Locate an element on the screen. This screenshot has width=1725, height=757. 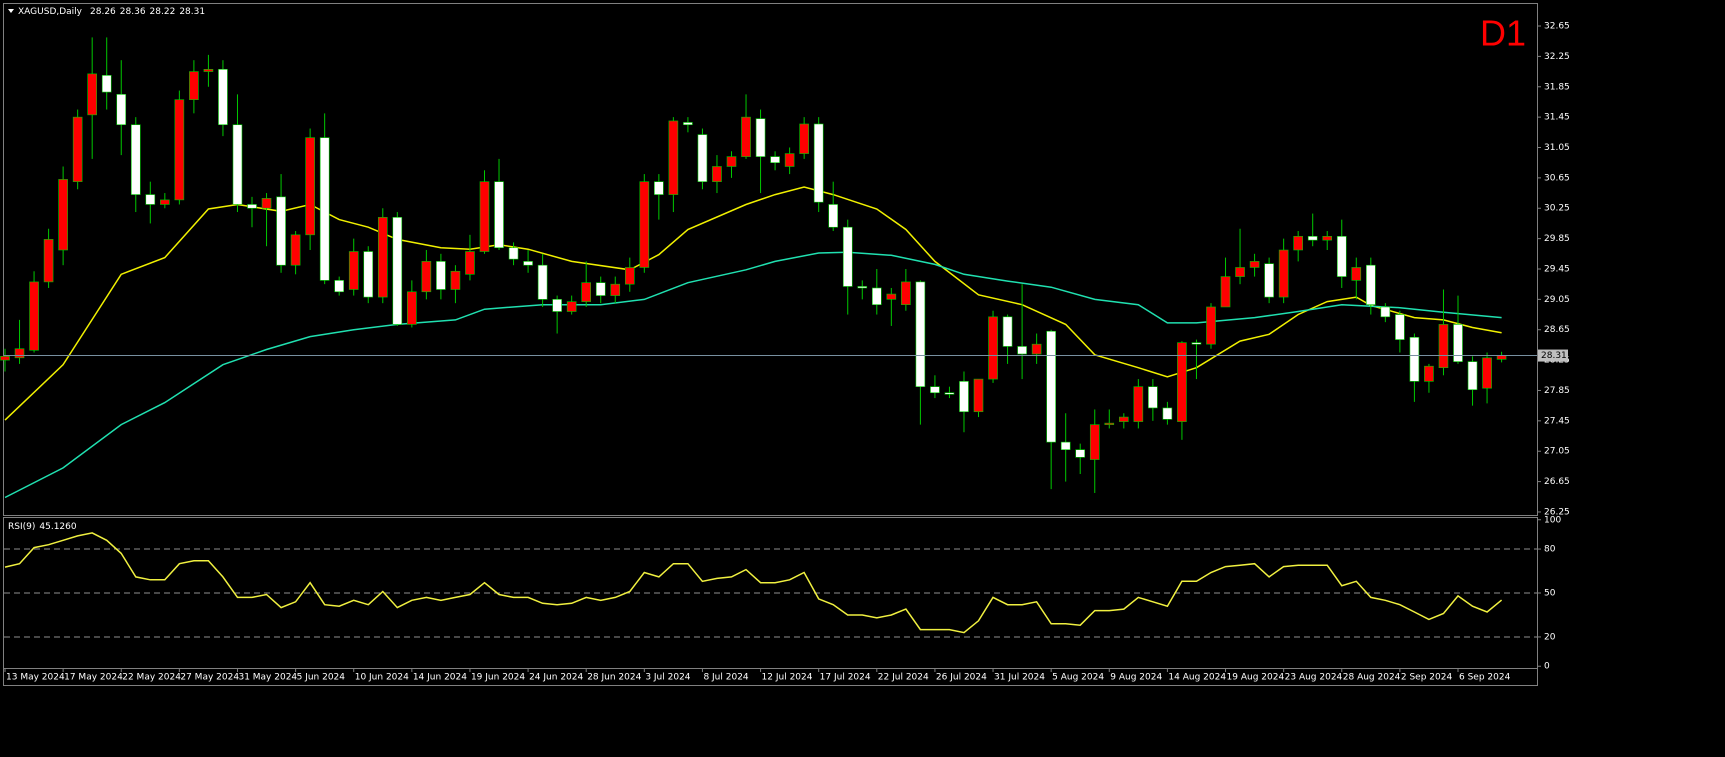
y-tick-label: 27.05 is located at coordinates (1557, 452).